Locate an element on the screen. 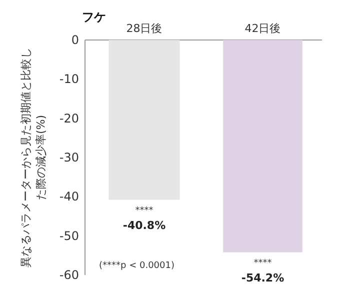 The height and width of the screenshot is (306, 347). y-tick-label: -20 is located at coordinates (69, 118).